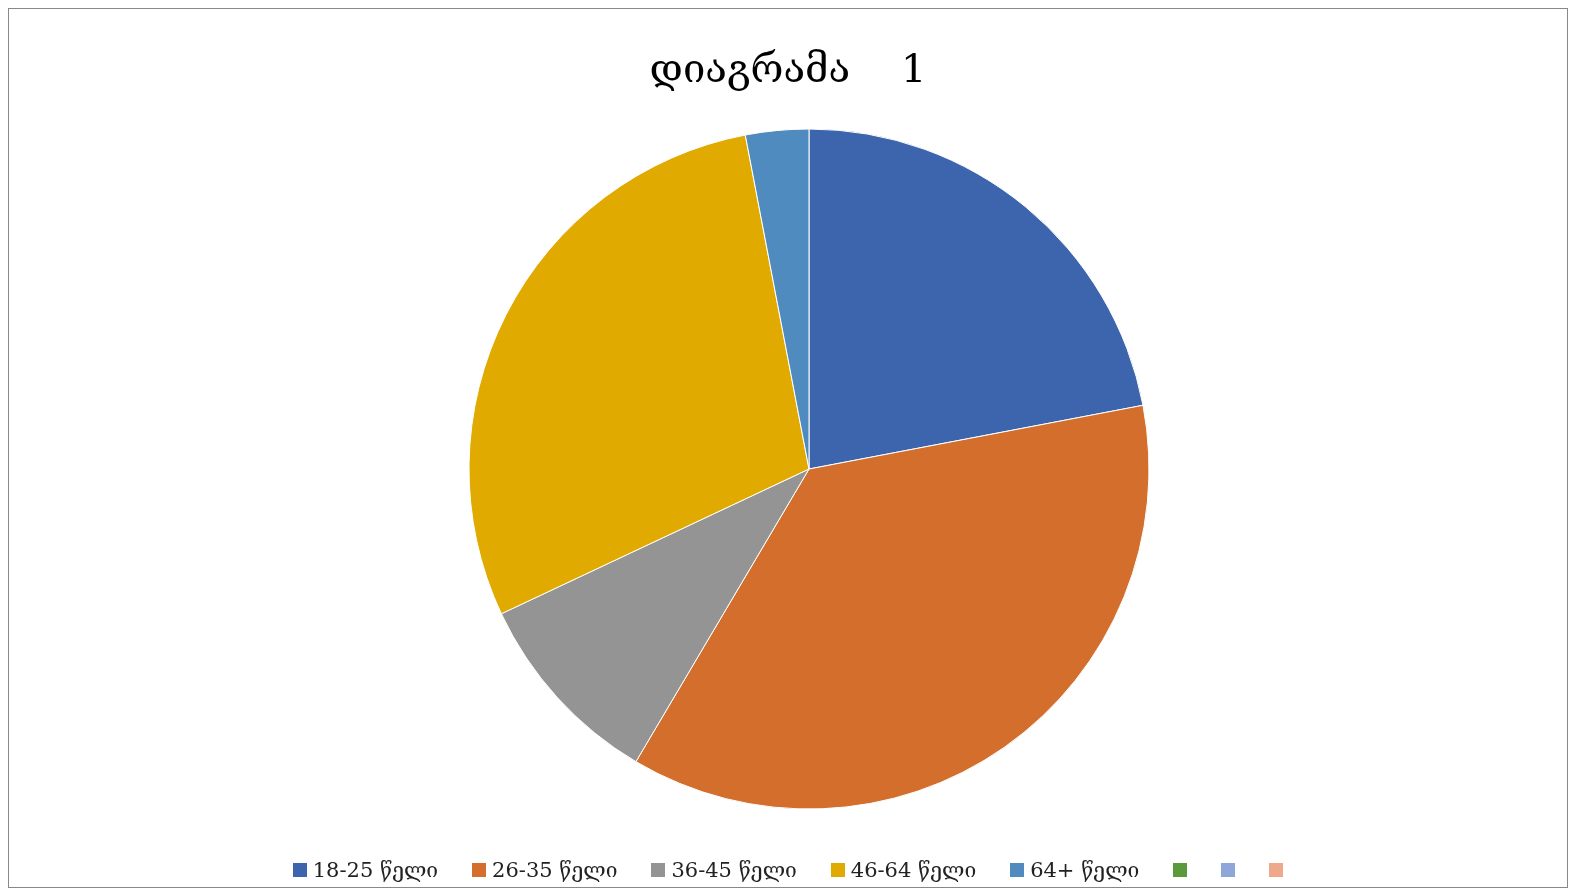  I want to click on legend-label: 26-35 წელი, so click(555, 870).